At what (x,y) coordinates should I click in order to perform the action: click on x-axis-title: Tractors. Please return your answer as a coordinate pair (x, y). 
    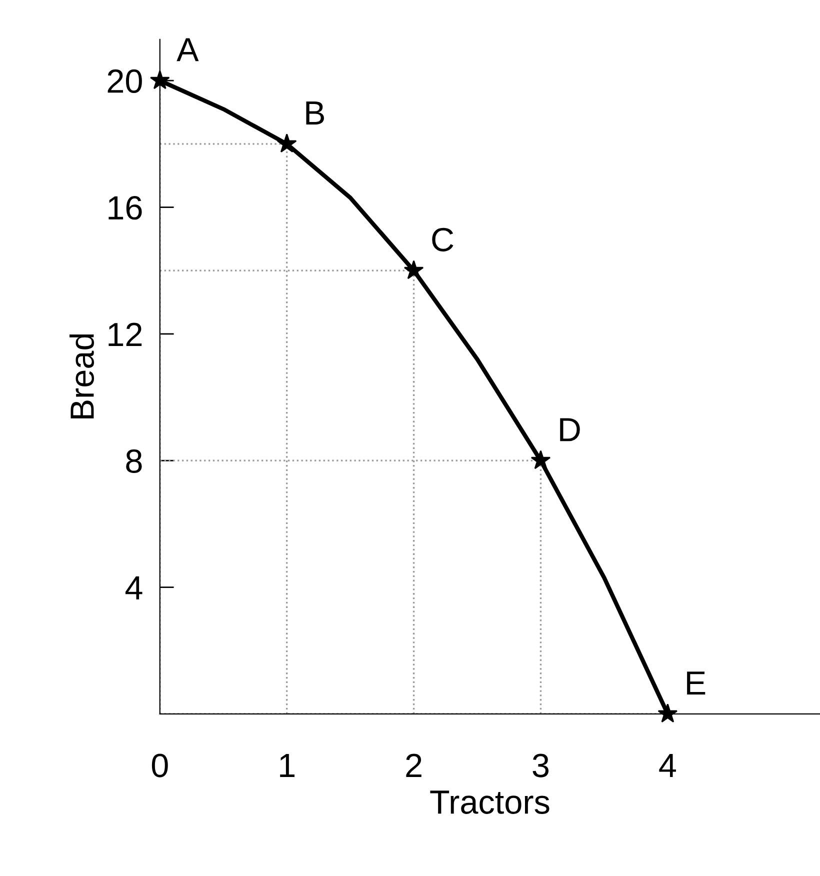
    Looking at the image, I should click on (490, 802).